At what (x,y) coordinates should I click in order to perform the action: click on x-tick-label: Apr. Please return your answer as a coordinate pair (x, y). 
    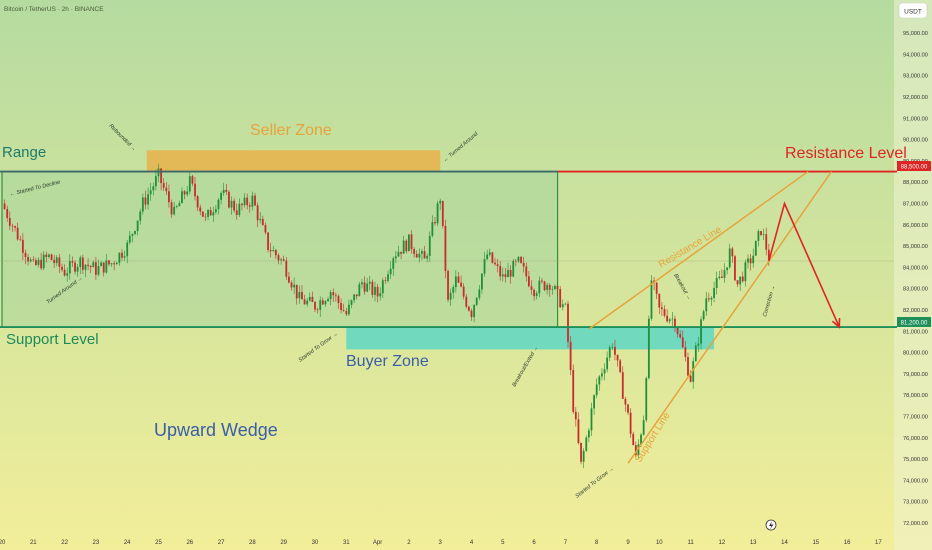
    Looking at the image, I should click on (377, 543).